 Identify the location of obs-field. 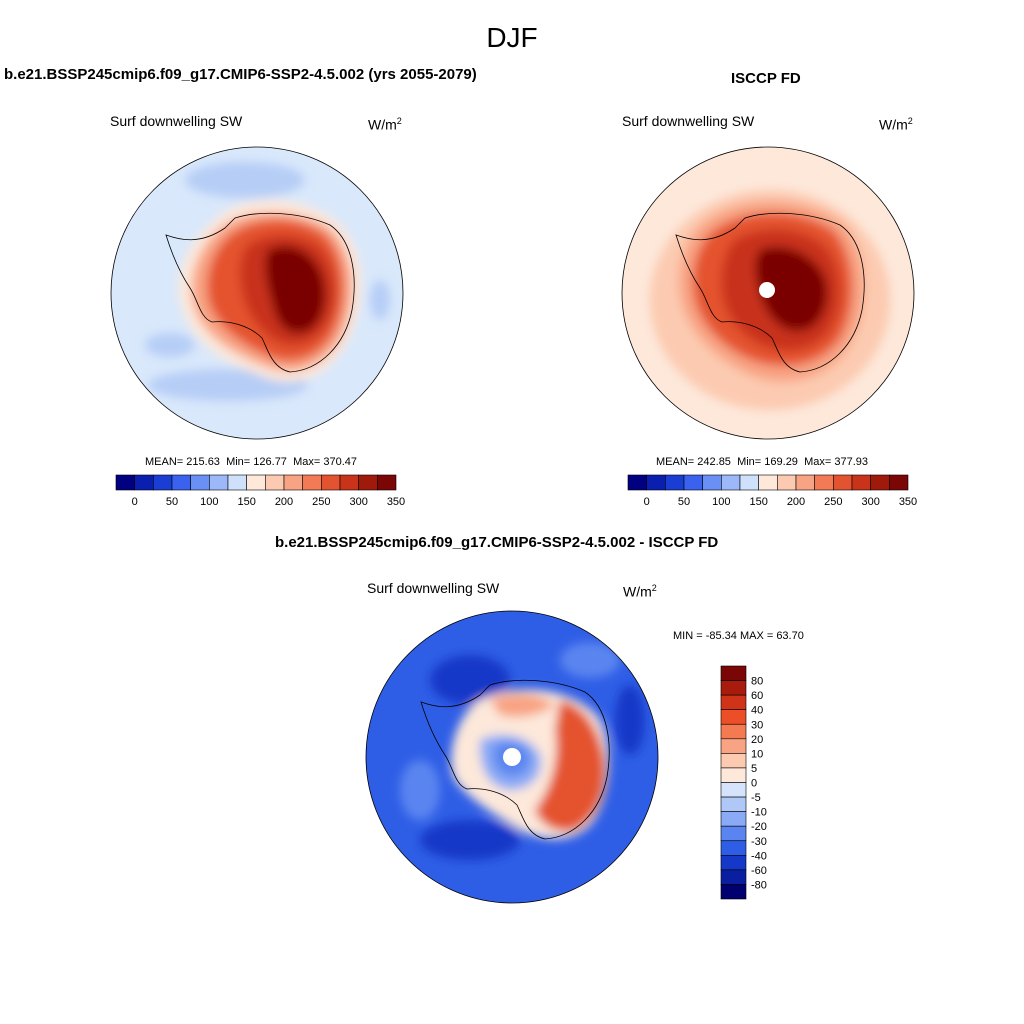
(770, 300).